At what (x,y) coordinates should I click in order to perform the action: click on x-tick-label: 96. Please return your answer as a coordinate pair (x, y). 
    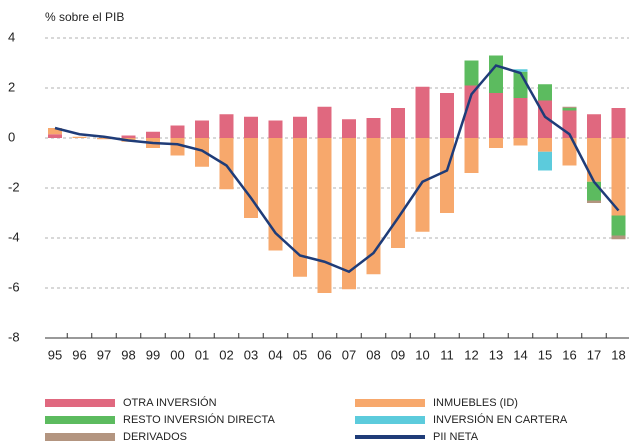
    Looking at the image, I should click on (79, 354).